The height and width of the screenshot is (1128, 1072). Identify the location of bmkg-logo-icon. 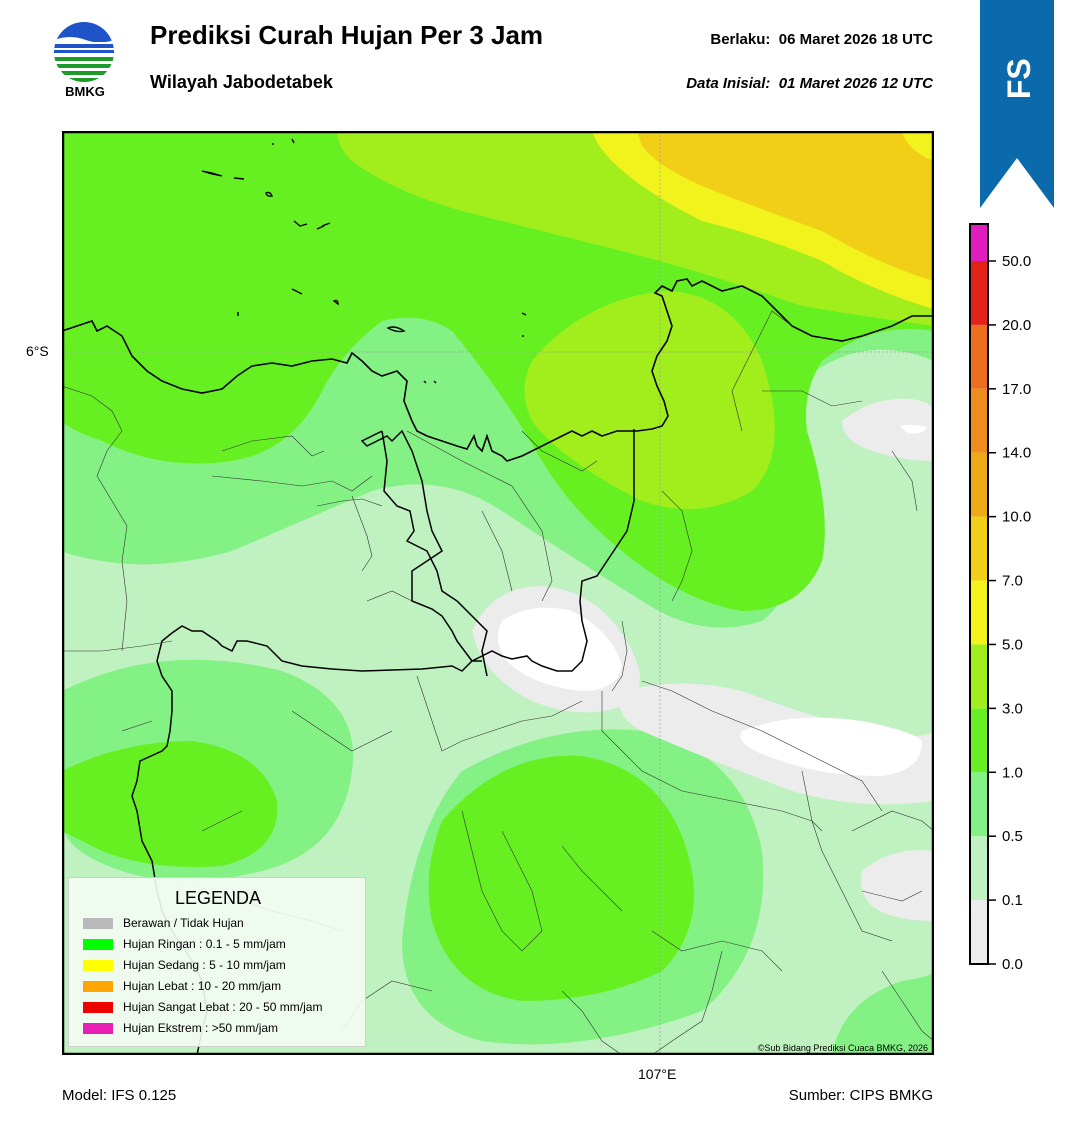
(84, 52).